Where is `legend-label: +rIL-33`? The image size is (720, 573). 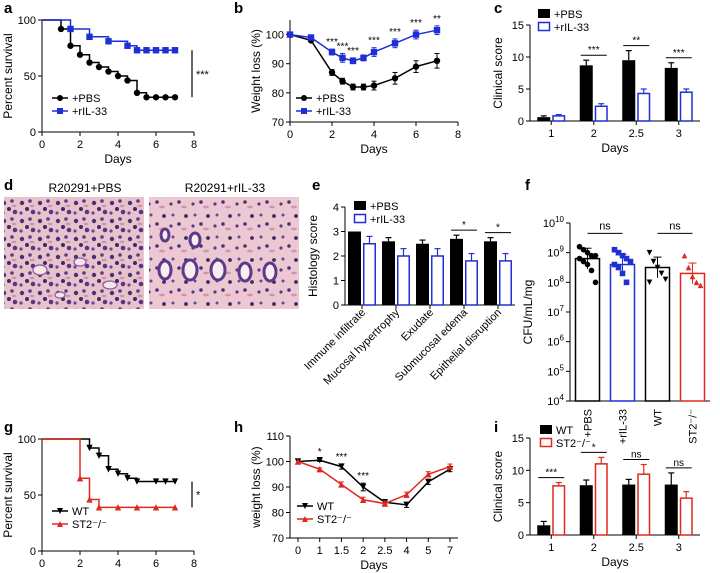 legend-label: +rIL-33 is located at coordinates (387, 220).